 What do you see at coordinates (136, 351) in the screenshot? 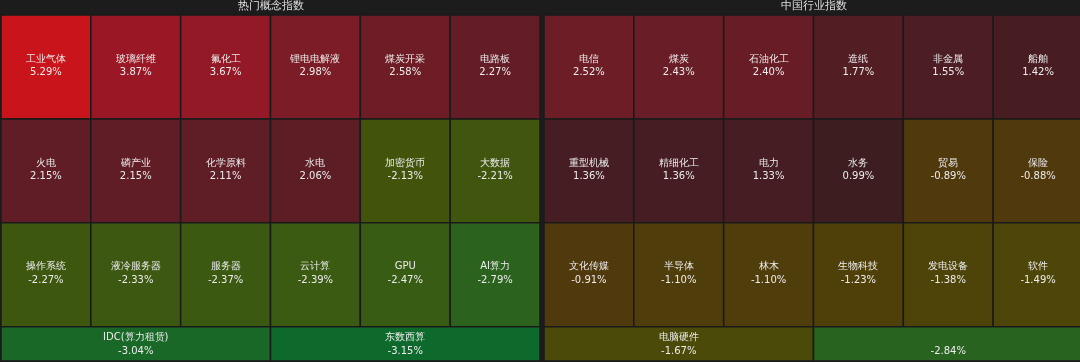
I see `data-label: -3.04%` at bounding box center [136, 351].